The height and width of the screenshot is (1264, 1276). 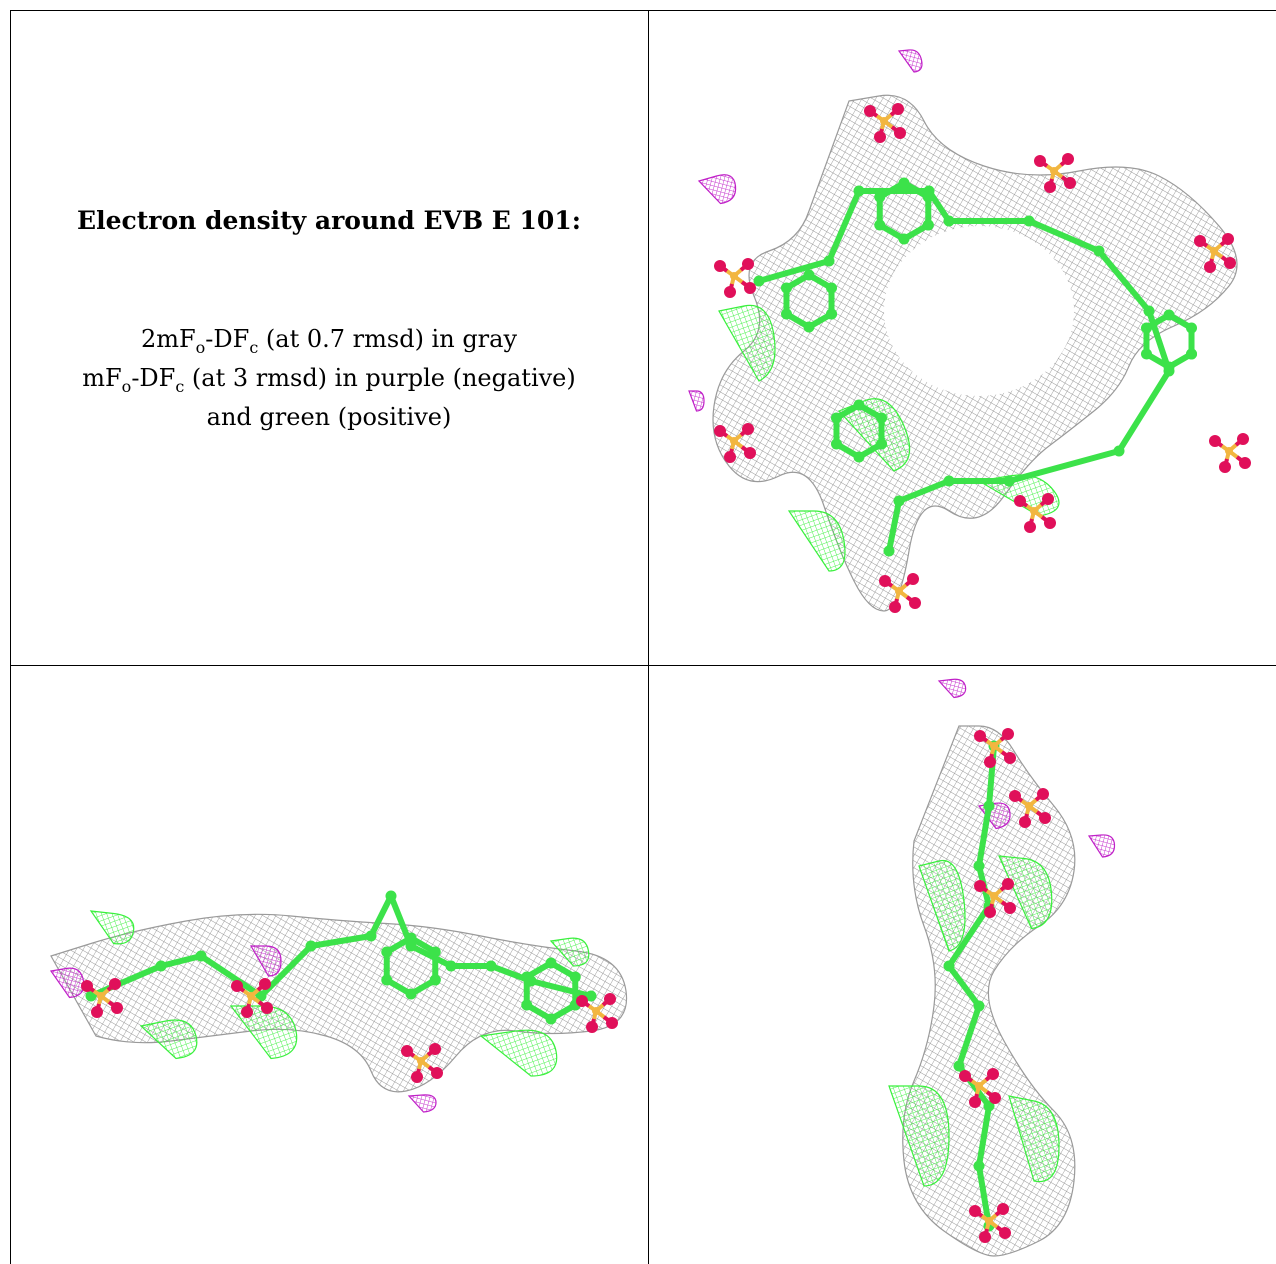 What do you see at coordinates (551, 991) in the screenshot?
I see `aromatic-ring-side` at bounding box center [551, 991].